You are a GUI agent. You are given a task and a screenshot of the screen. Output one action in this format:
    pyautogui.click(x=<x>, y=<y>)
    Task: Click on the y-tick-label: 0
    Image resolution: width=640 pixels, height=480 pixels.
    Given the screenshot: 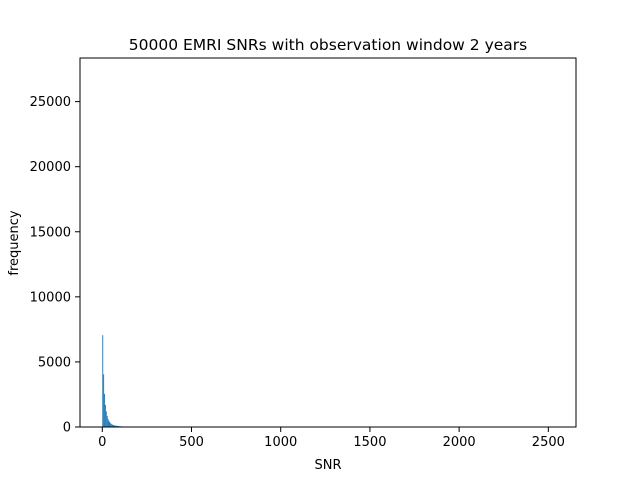 What is the action you would take?
    pyautogui.click(x=67, y=428)
    